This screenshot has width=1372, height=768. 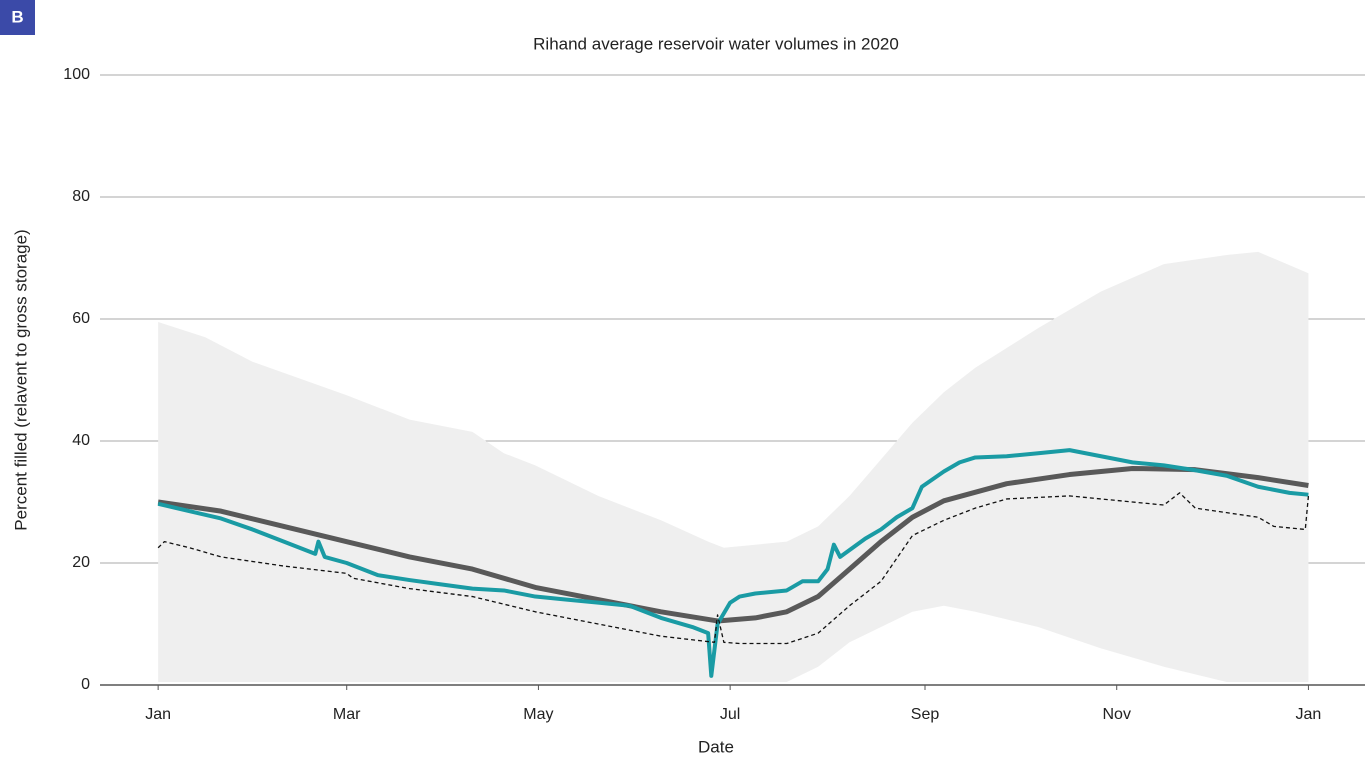 What do you see at coordinates (538, 714) in the screenshot?
I see `x-tick-label: May` at bounding box center [538, 714].